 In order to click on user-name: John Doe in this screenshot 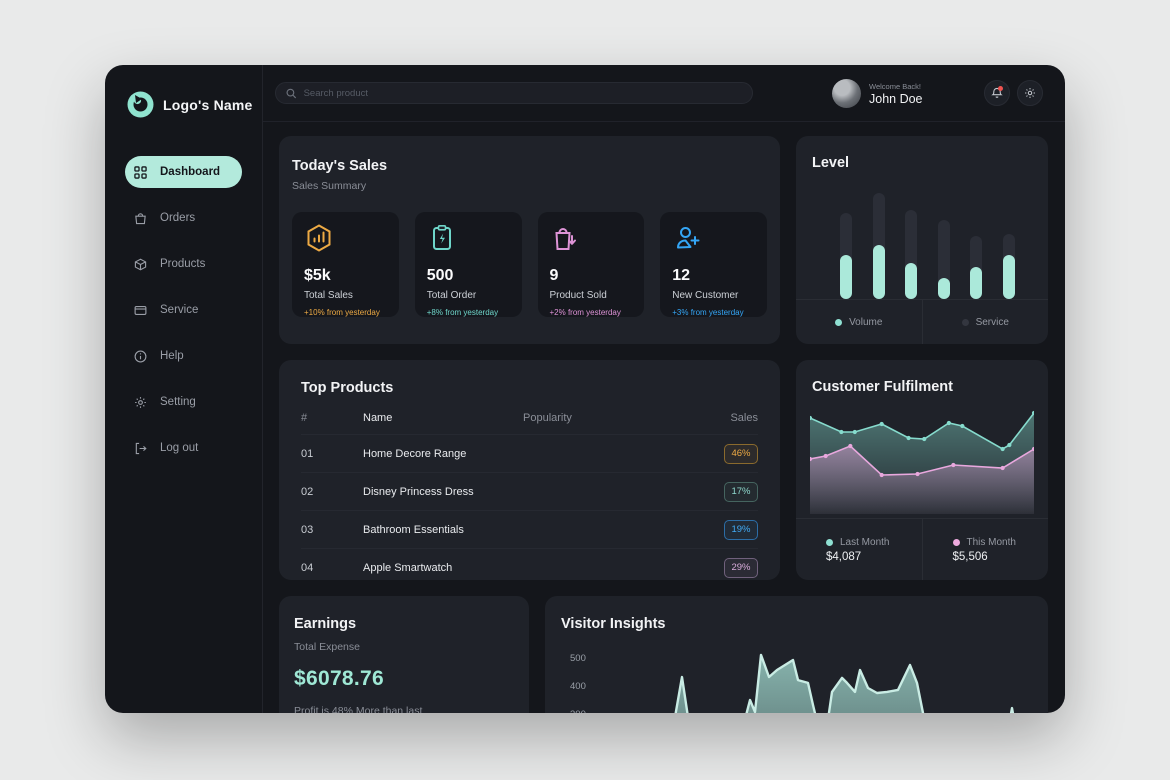, I will do `click(896, 98)`.